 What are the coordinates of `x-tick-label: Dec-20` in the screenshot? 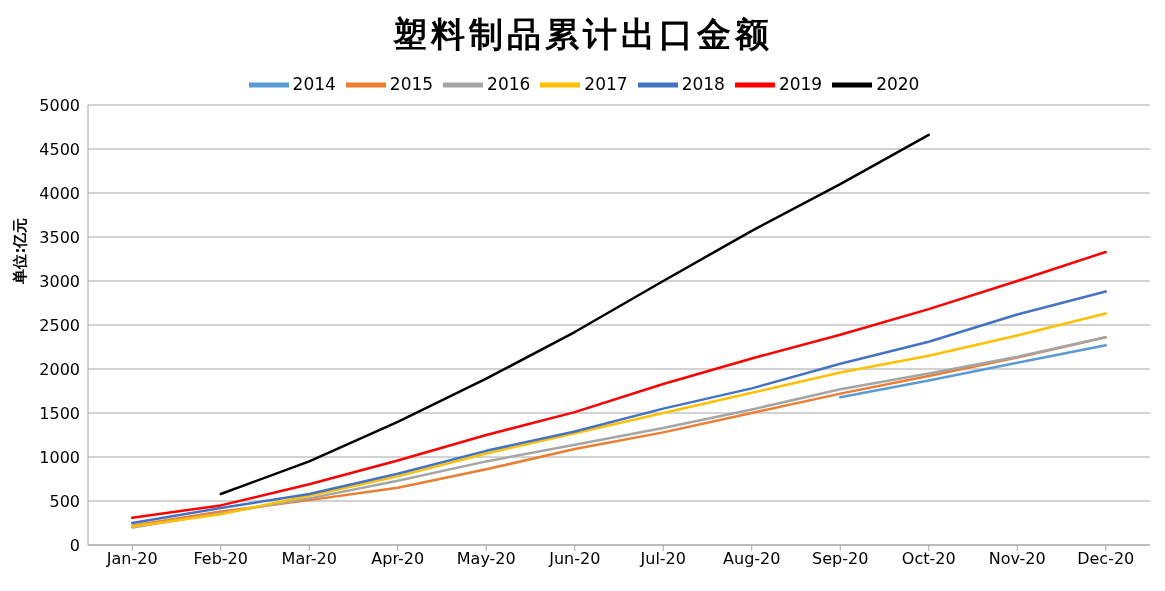 It's located at (1106, 559).